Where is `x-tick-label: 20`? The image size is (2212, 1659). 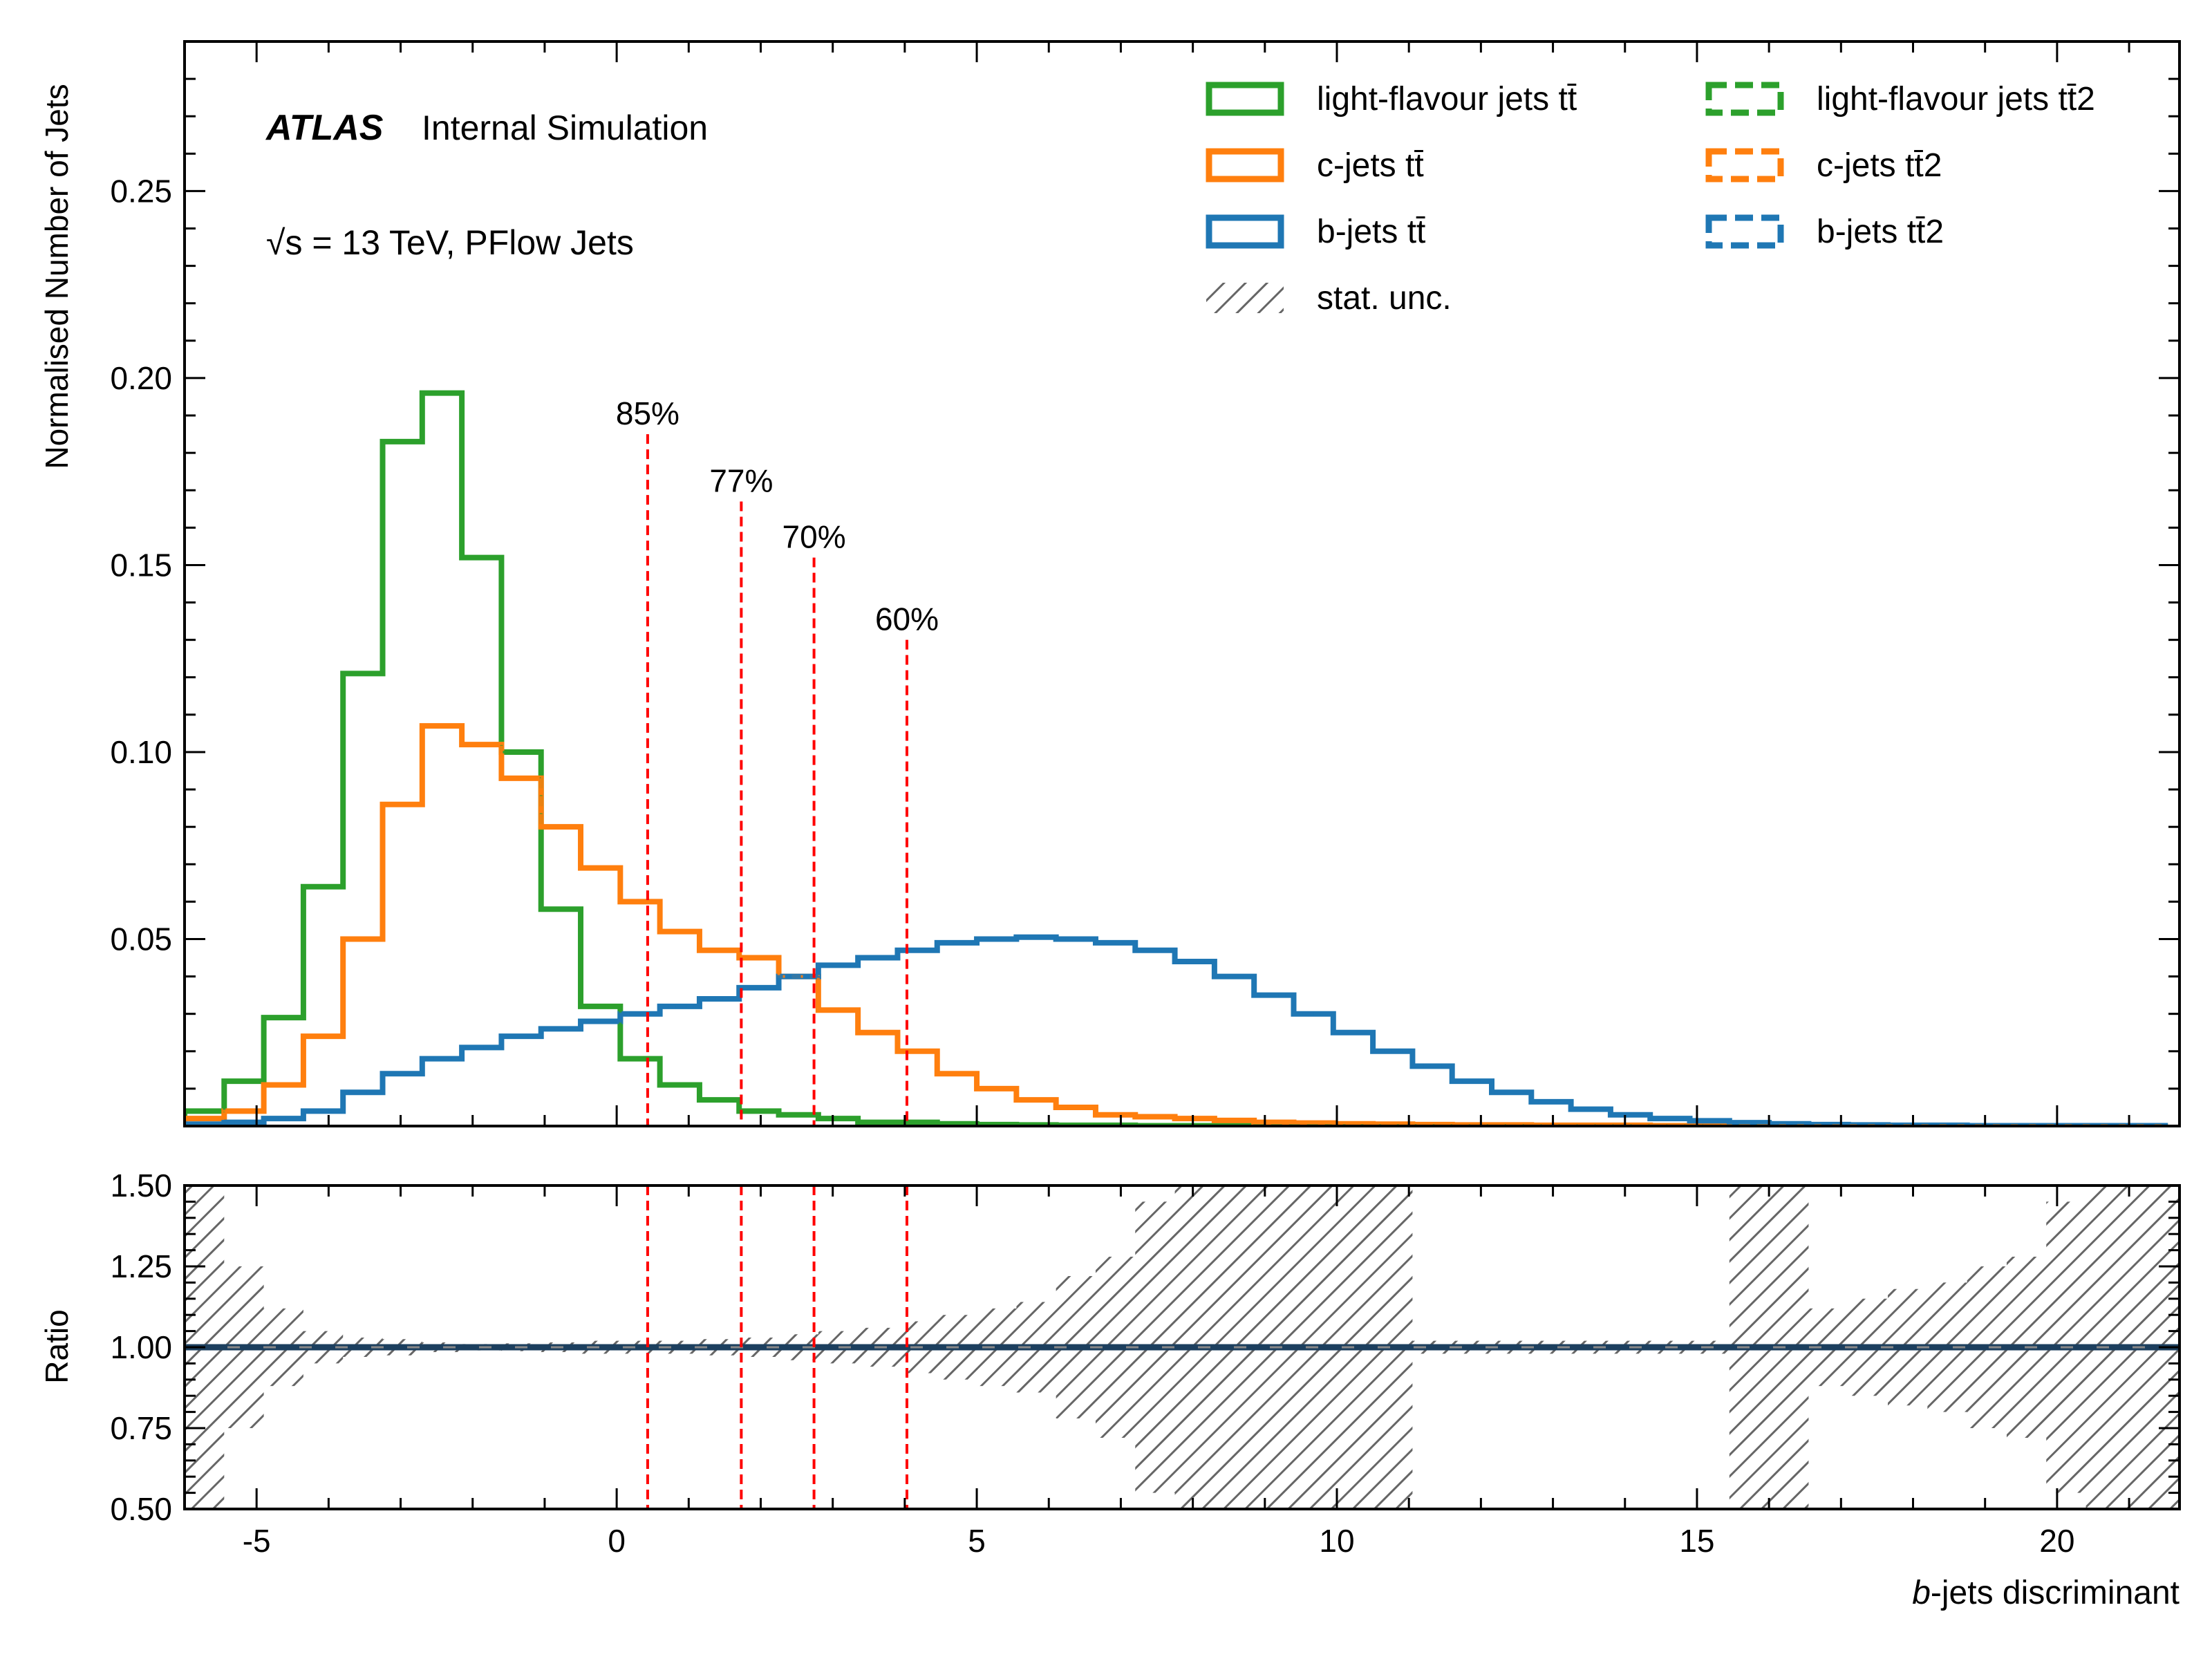 x-tick-label: 20 is located at coordinates (2056, 1541).